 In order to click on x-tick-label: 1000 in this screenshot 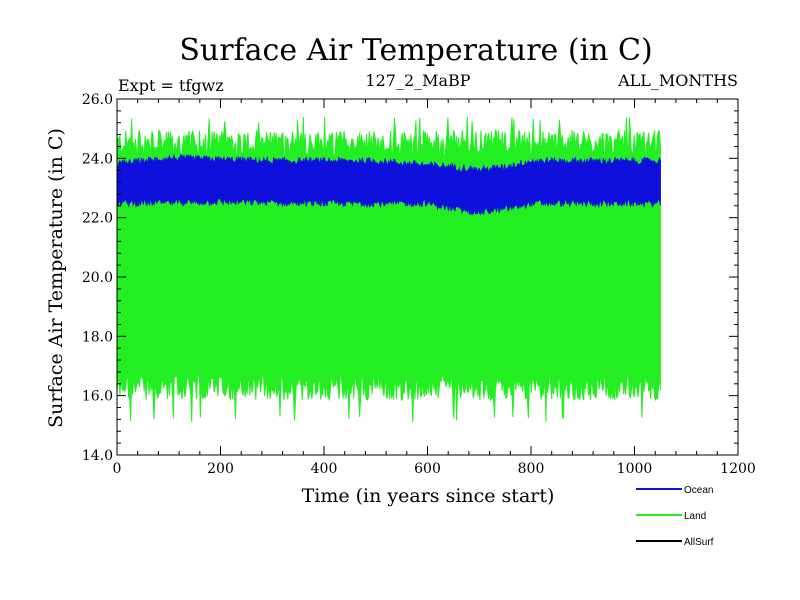, I will do `click(635, 469)`.